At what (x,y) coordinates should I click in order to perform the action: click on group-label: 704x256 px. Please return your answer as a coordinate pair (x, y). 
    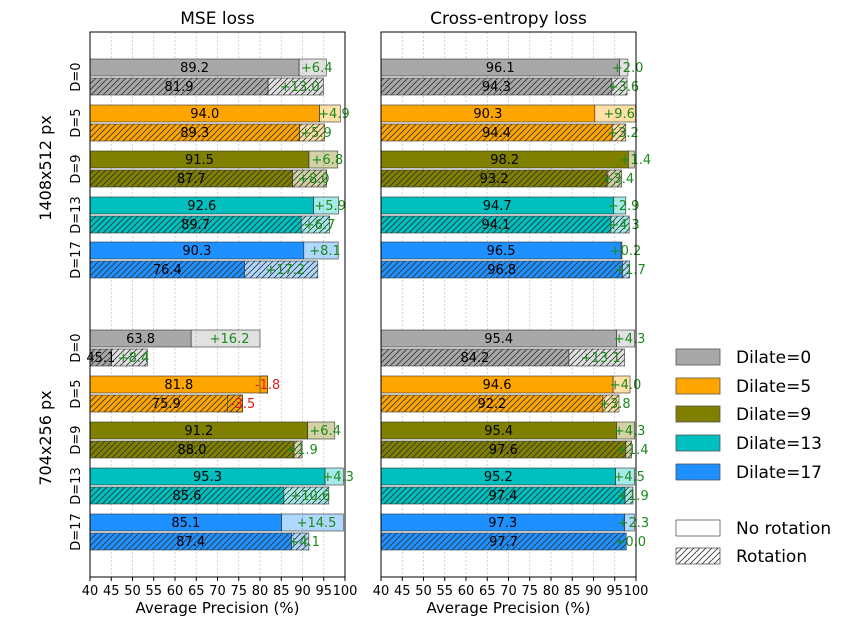
    Looking at the image, I should click on (45, 437).